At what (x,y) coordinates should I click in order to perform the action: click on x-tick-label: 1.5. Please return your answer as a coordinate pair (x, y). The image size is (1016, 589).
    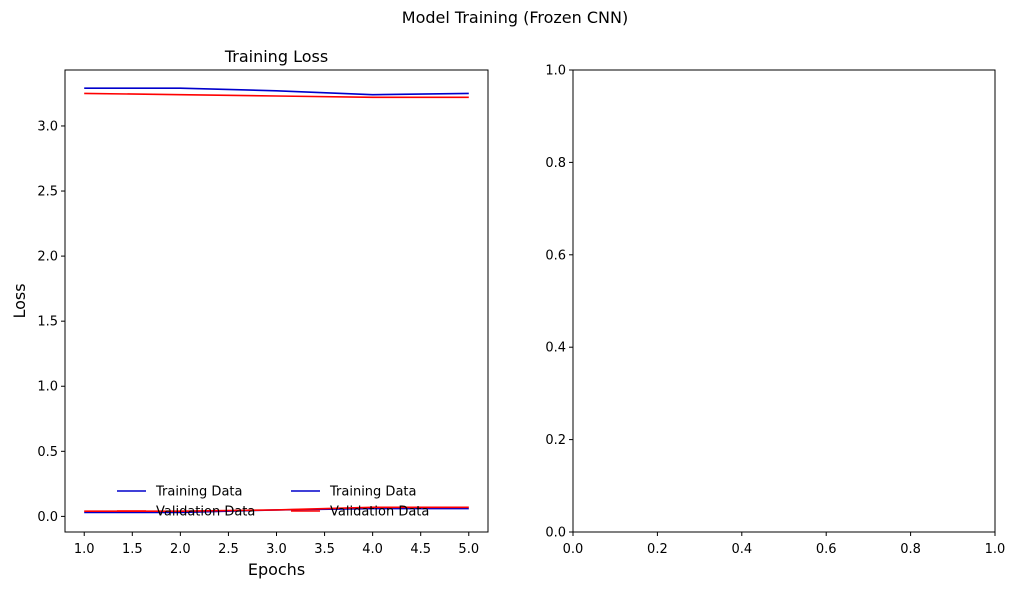
    Looking at the image, I should click on (132, 549).